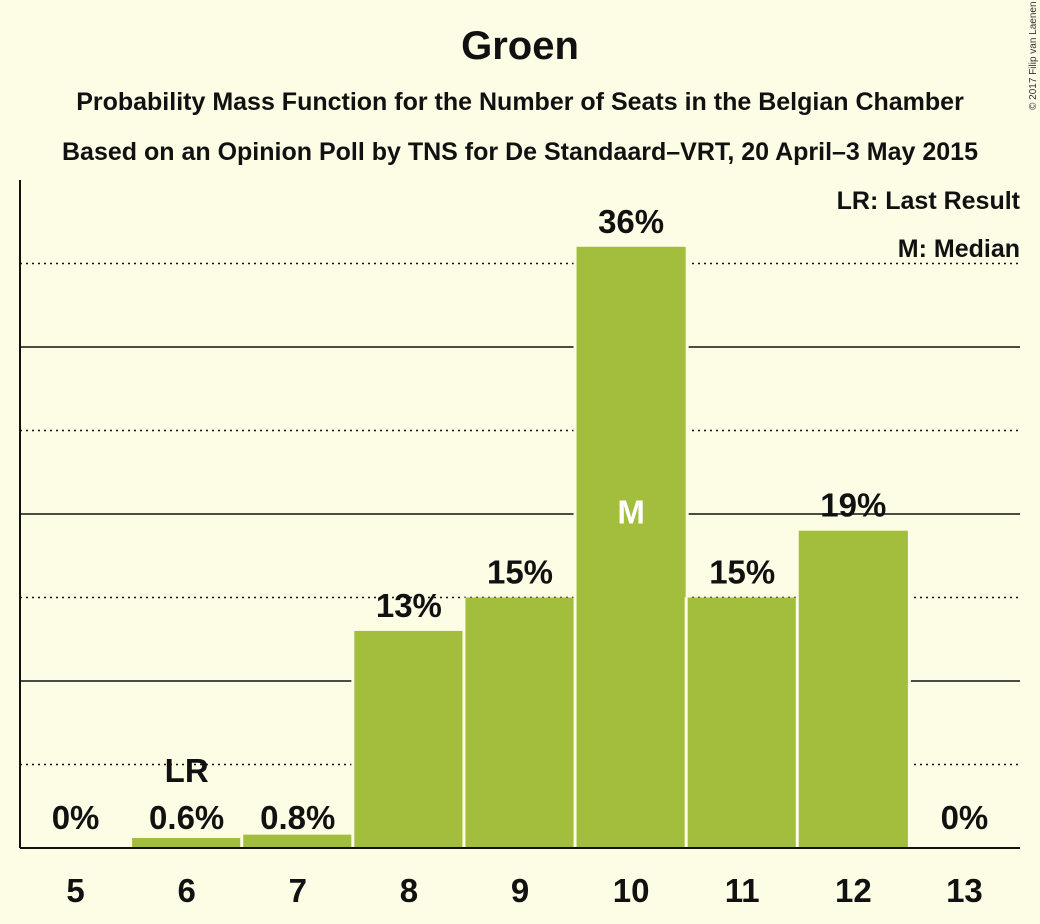  Describe the element at coordinates (186, 890) in the screenshot. I see `x-tick-6: 6` at that location.